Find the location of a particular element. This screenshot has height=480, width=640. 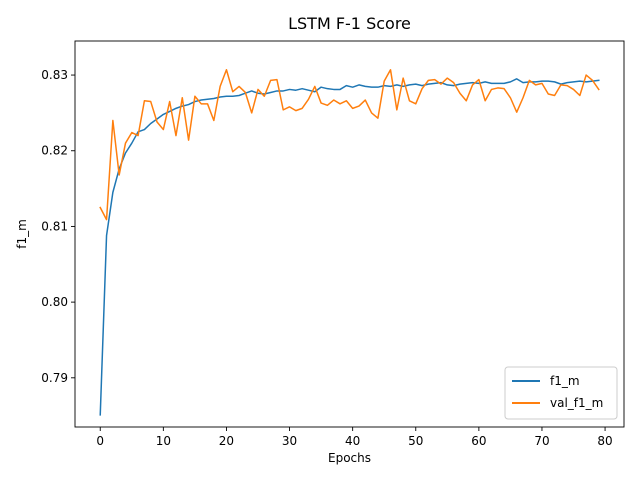

legend-label-val-f1-m: val_f1_m is located at coordinates (576, 403).